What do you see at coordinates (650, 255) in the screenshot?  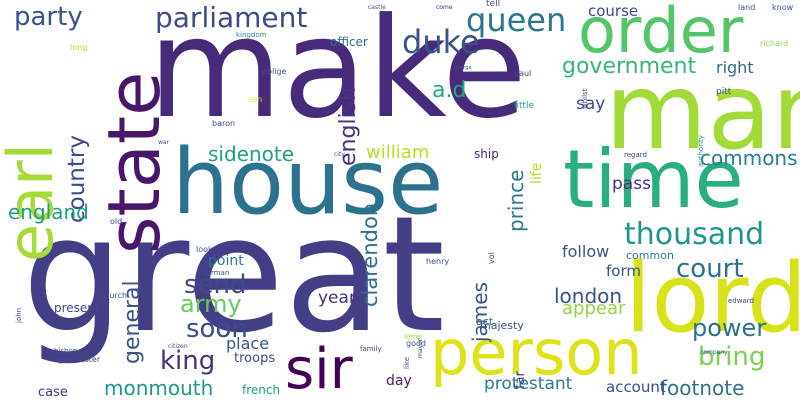 I see `cloud-word: common` at bounding box center [650, 255].